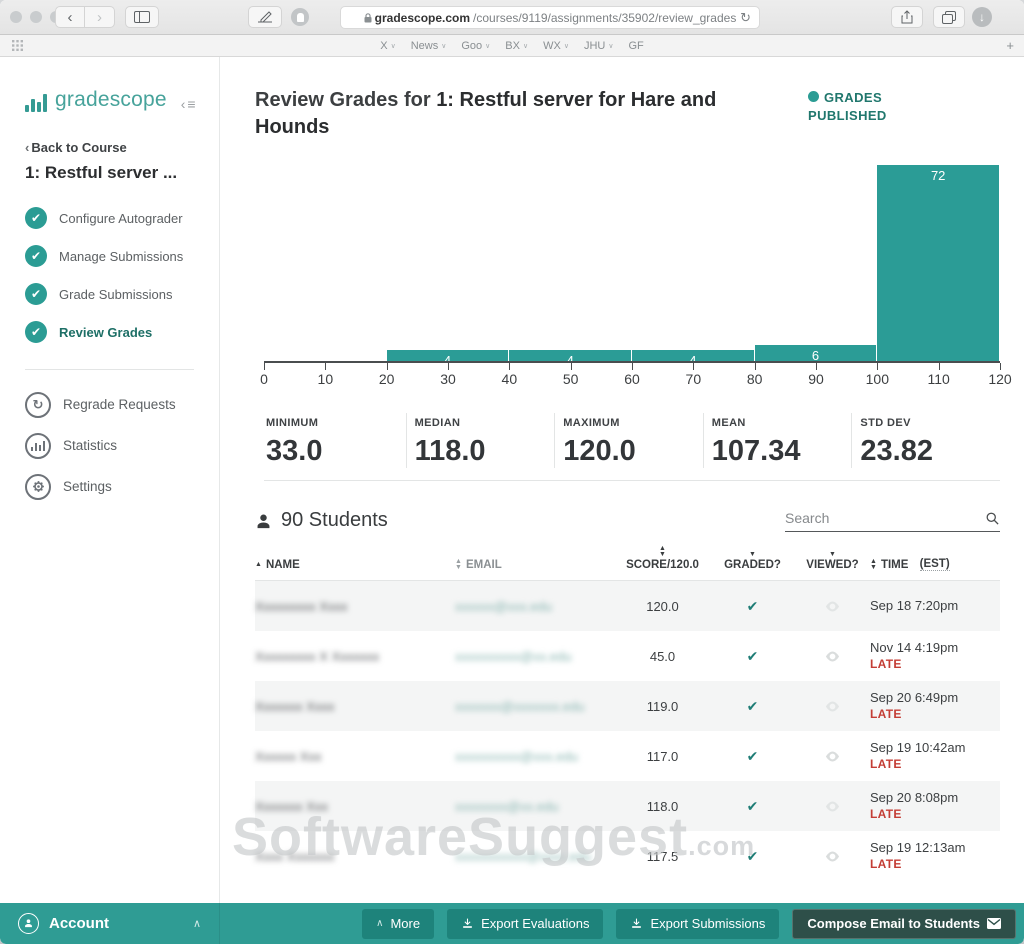 The height and width of the screenshot is (944, 1024). I want to click on student-email: xxxxxx@xxx.edu, so click(503, 606).